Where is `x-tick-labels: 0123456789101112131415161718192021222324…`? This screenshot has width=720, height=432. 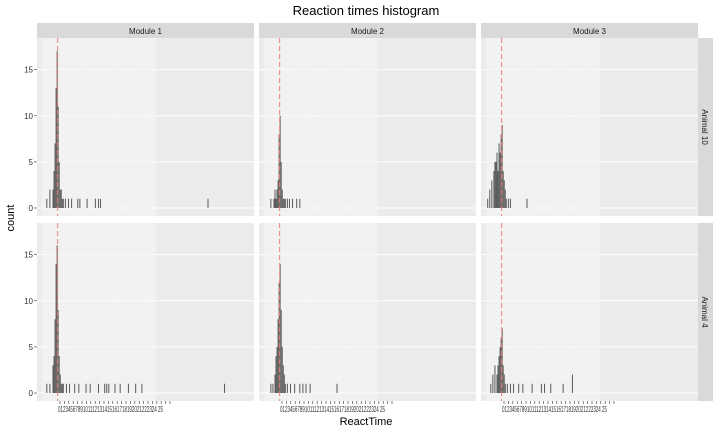 x-tick-labels: 0123456789101112131415161718192021222324… is located at coordinates (110, 409).